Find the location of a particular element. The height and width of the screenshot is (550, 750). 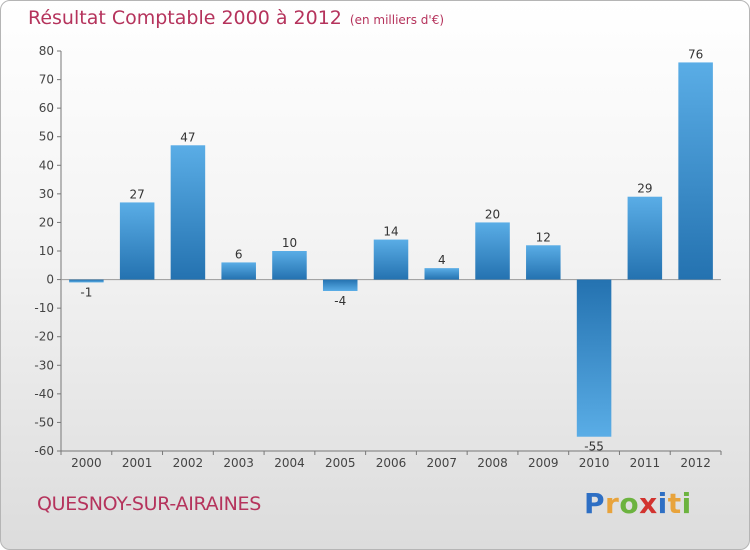

bar-2000 is located at coordinates (86, 281).